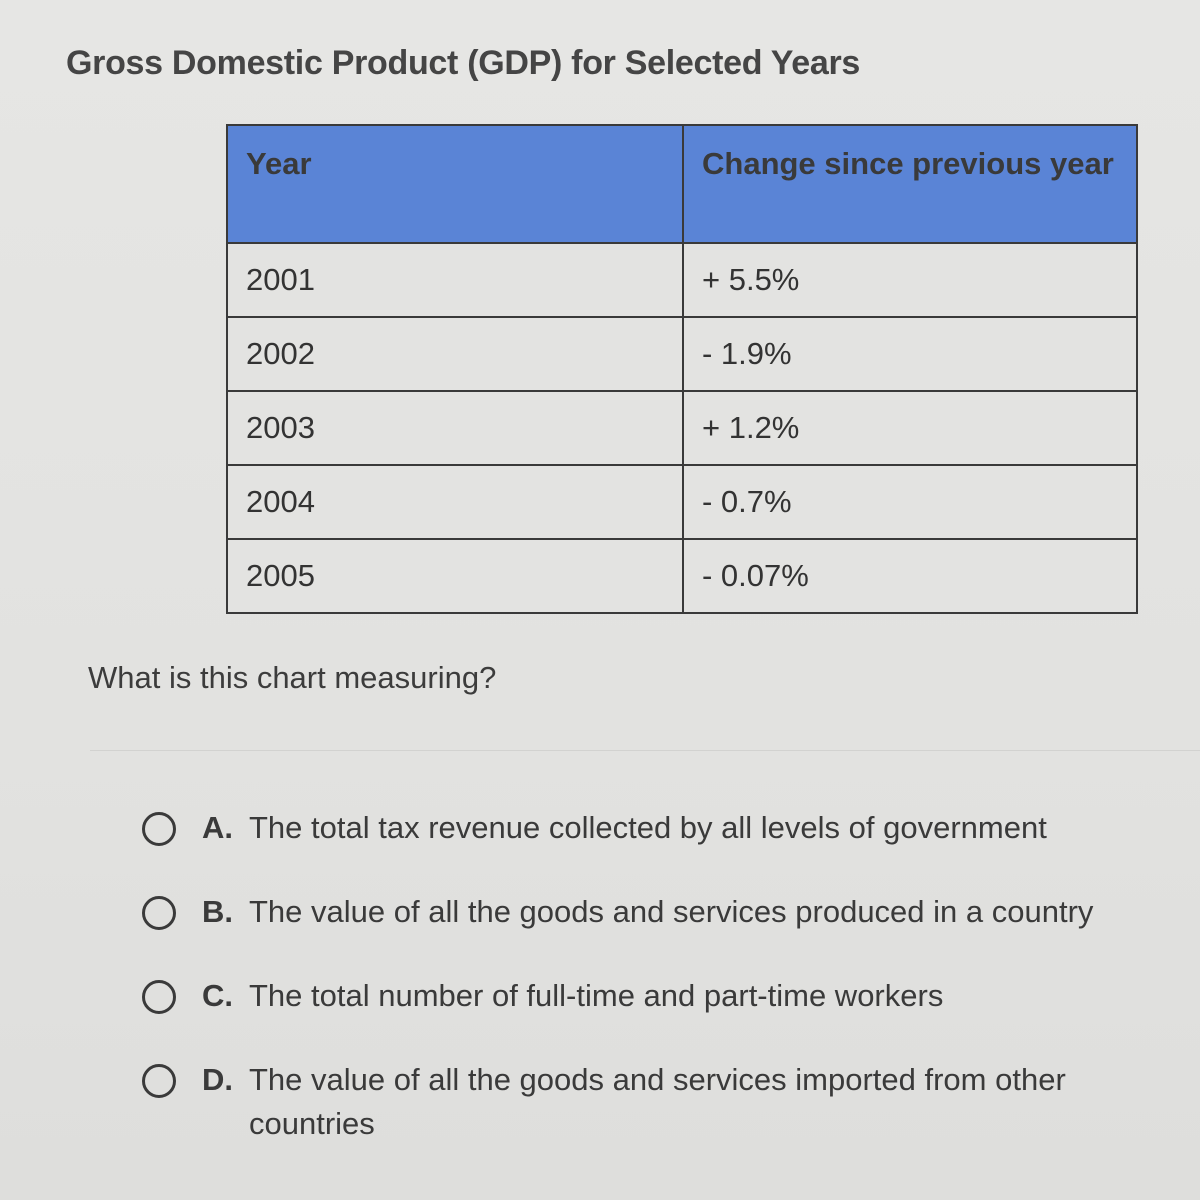 The width and height of the screenshot is (1200, 1200). What do you see at coordinates (217, 995) in the screenshot?
I see `option-letter: C.` at bounding box center [217, 995].